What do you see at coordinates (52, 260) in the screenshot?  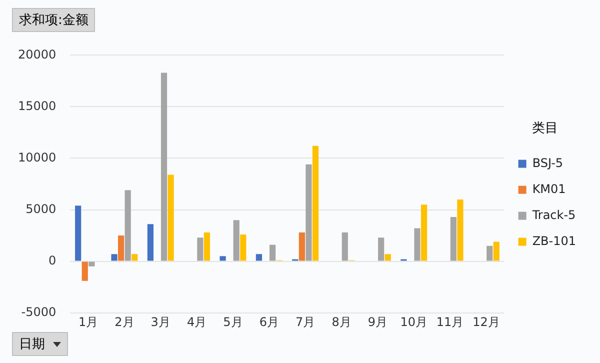 I see `y-tick-label: 0` at bounding box center [52, 260].